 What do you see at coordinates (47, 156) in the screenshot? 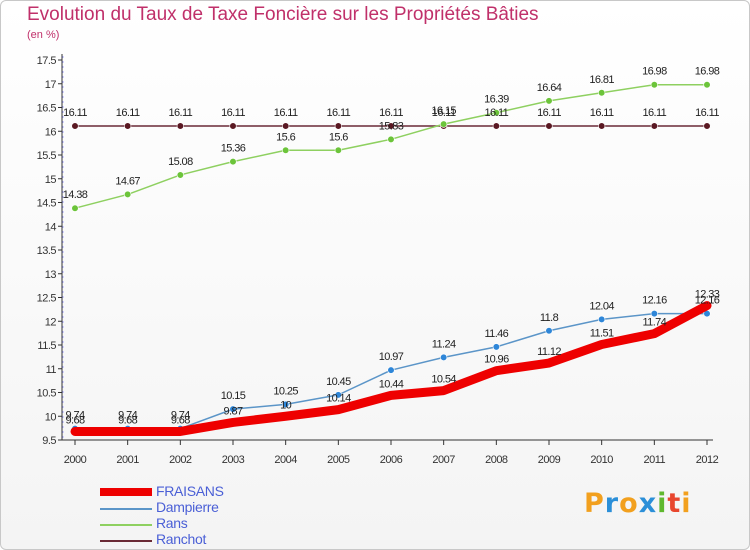
I see `y-tick-label: 15.5` at bounding box center [47, 156].